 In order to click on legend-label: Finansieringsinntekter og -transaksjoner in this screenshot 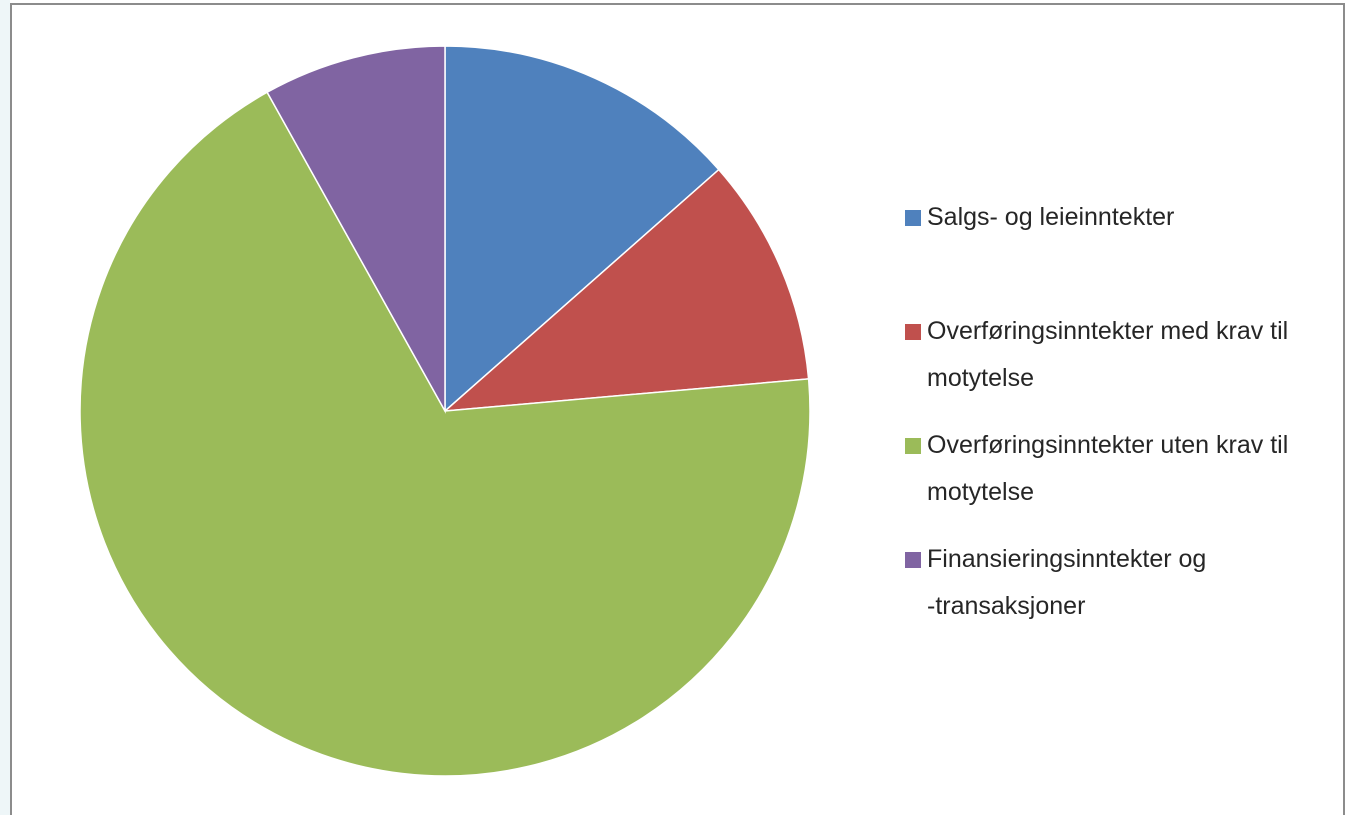, I will do `click(1070, 582)`.